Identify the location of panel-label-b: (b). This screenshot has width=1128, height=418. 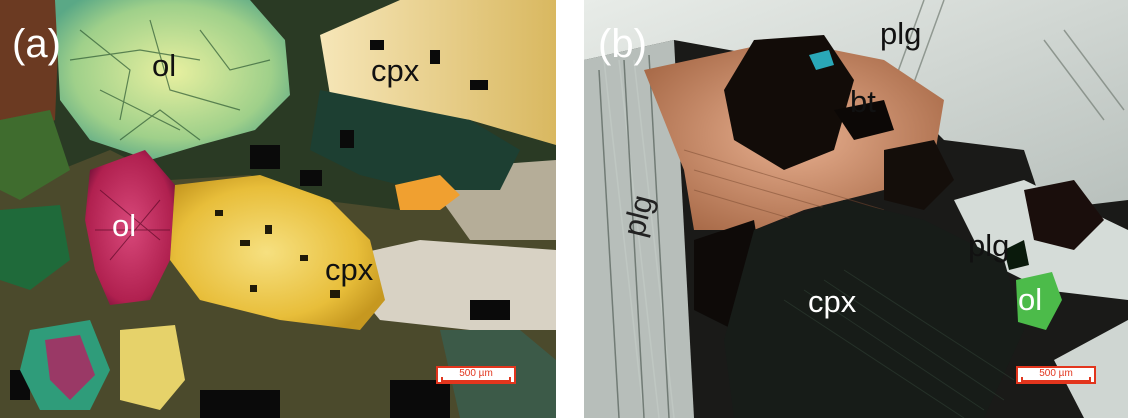
(622, 44).